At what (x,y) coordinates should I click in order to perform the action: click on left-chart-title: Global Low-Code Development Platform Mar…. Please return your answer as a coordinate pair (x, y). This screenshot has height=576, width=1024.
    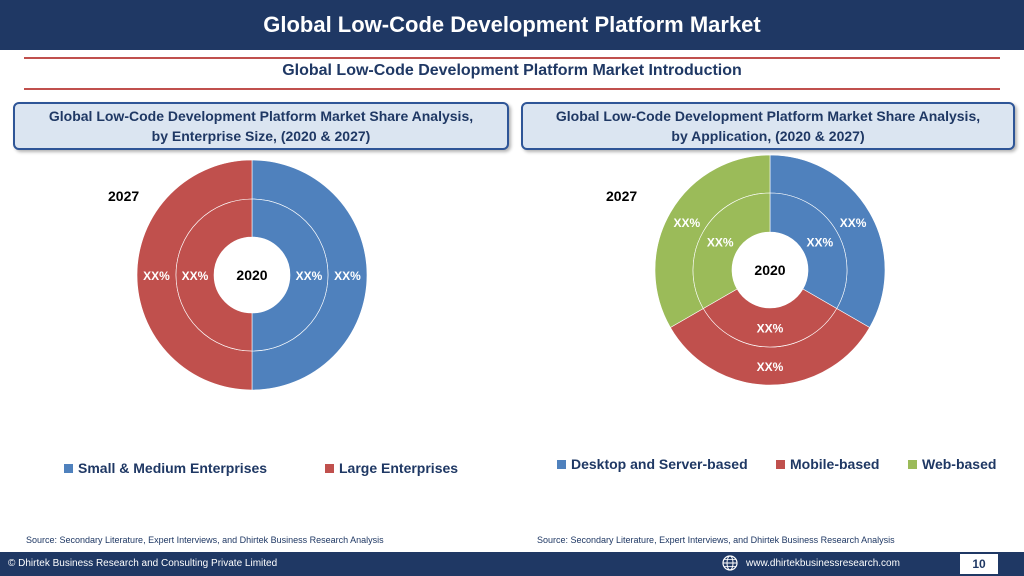
    Looking at the image, I should click on (261, 126).